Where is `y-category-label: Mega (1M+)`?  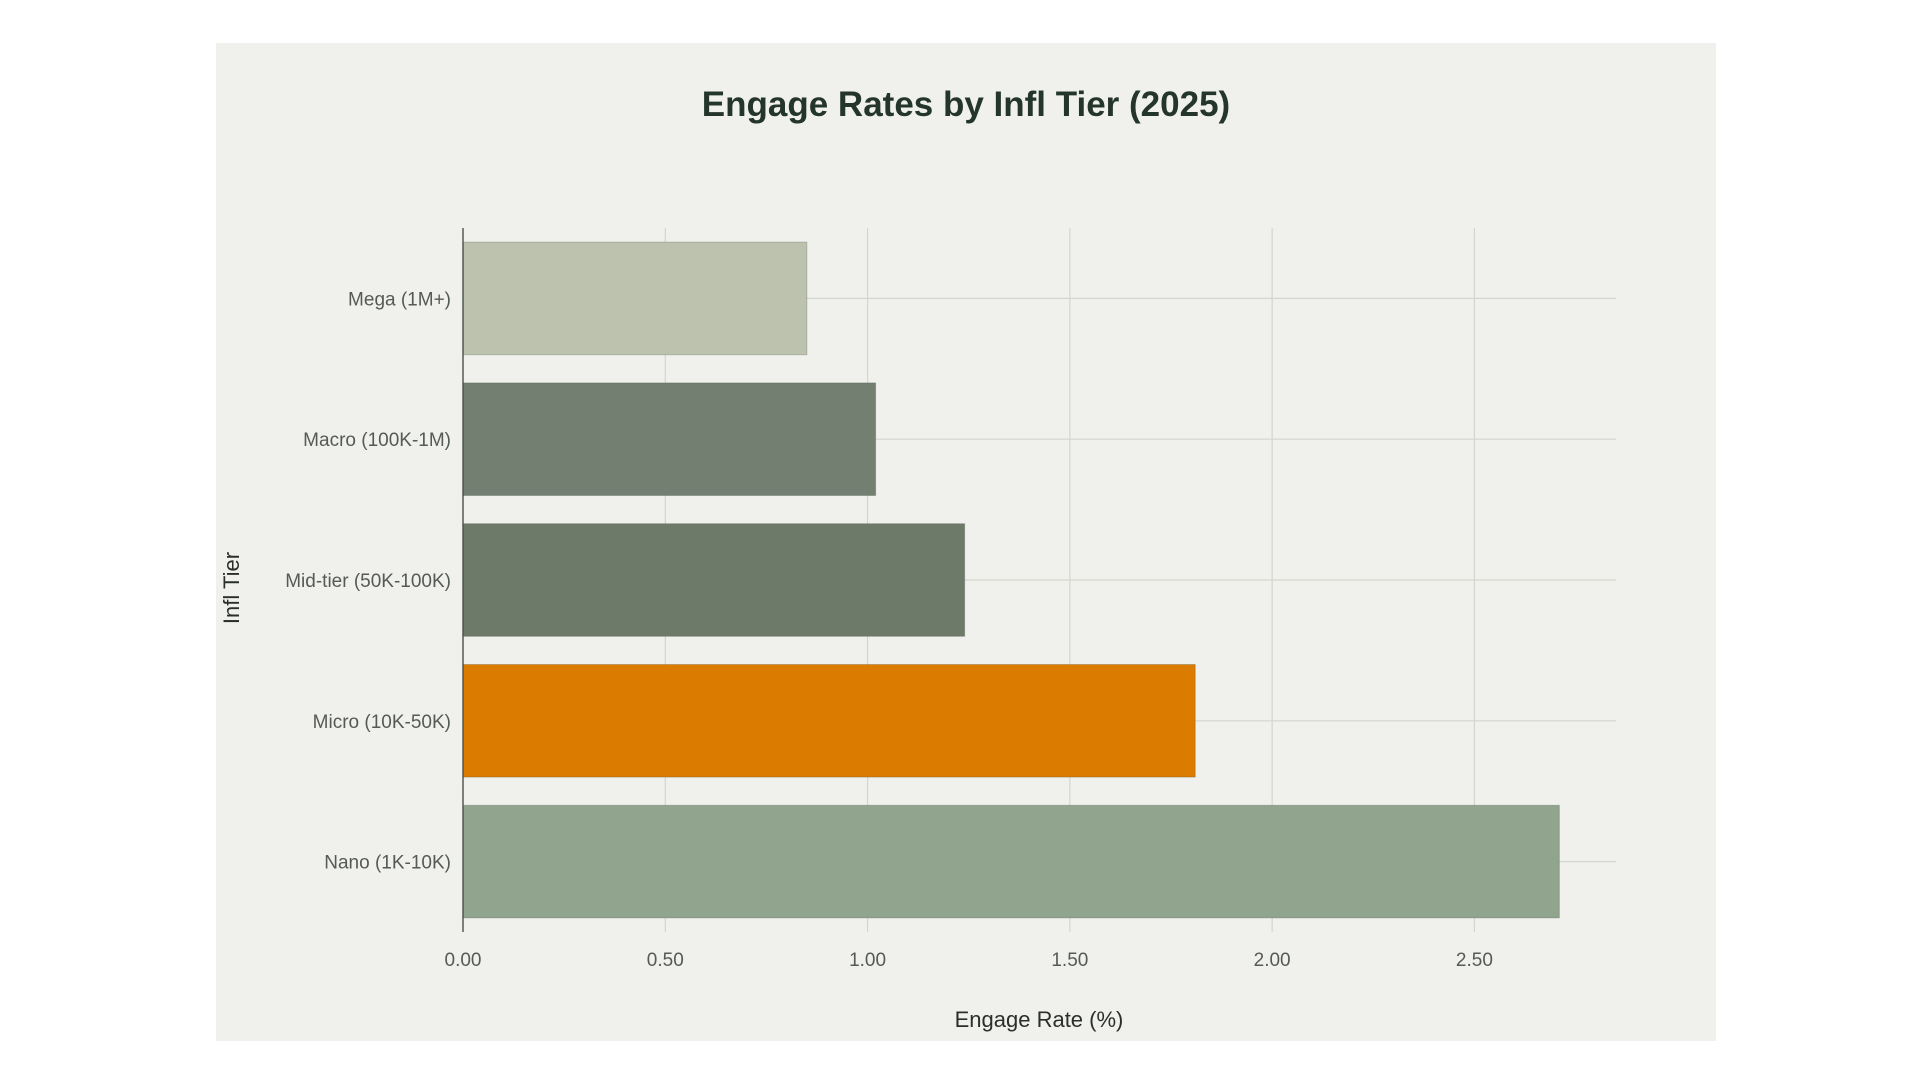
y-category-label: Mega (1M+) is located at coordinates (399, 299).